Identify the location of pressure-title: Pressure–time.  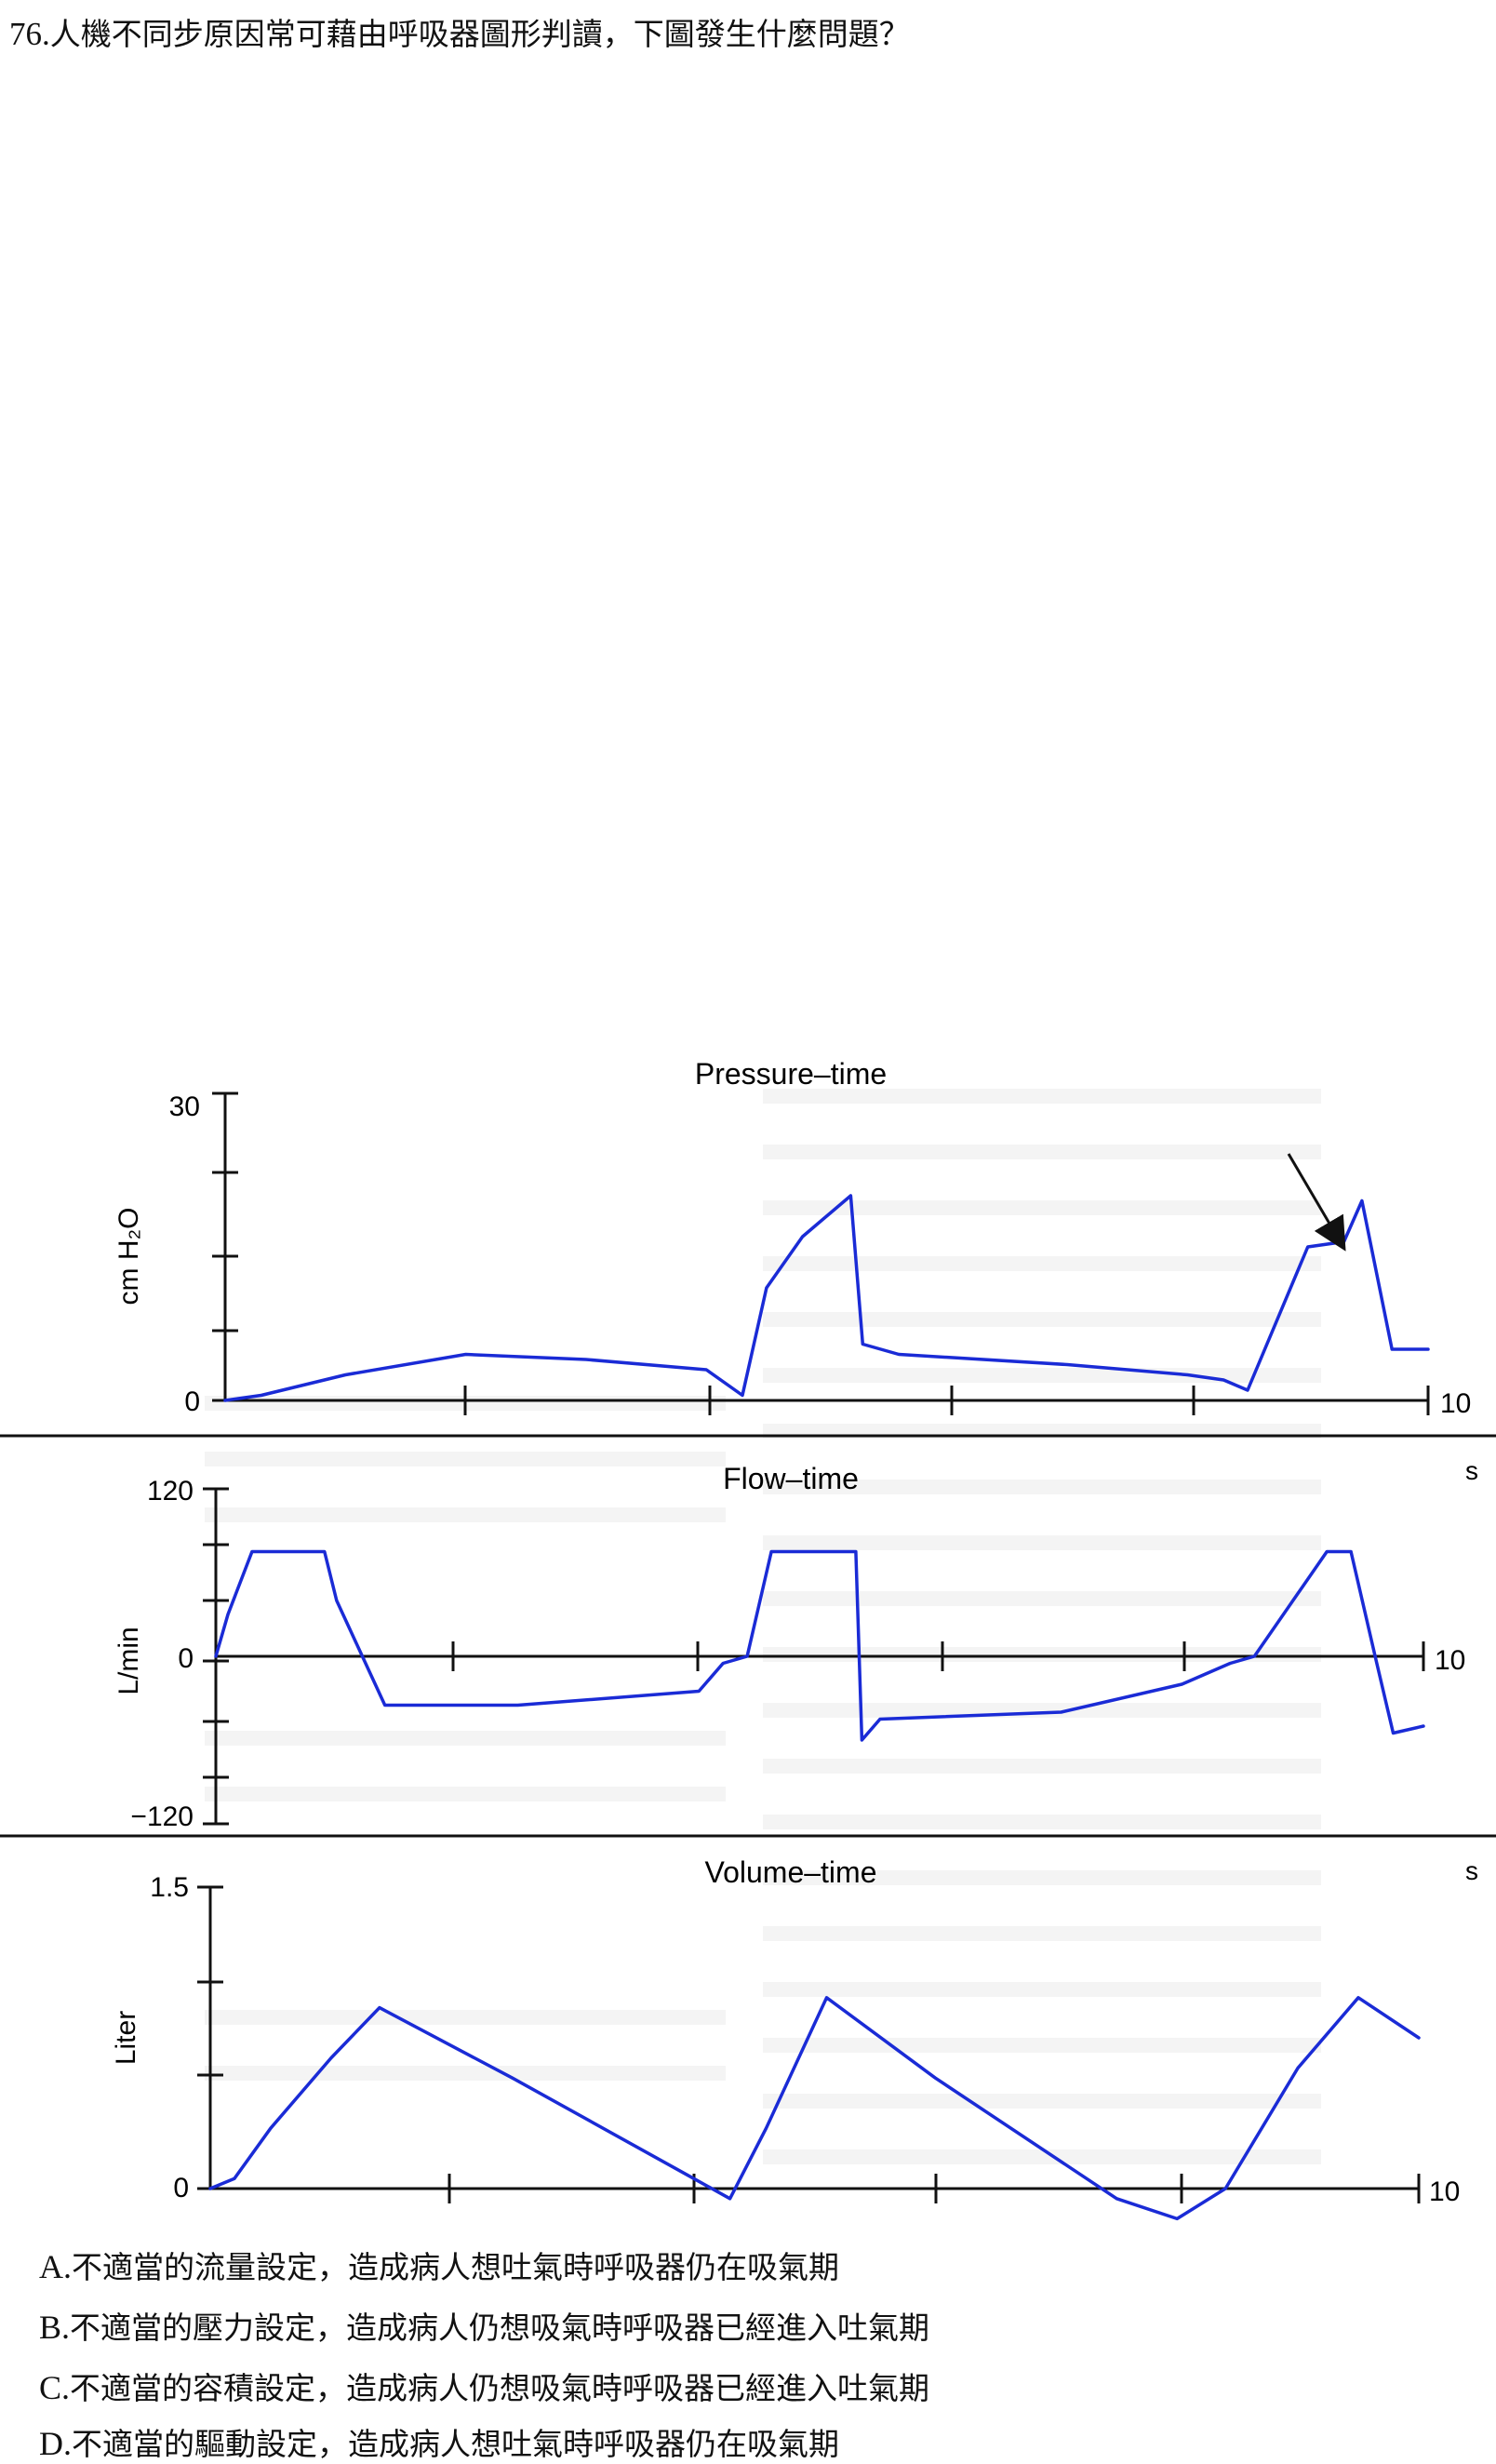
(791, 1074).